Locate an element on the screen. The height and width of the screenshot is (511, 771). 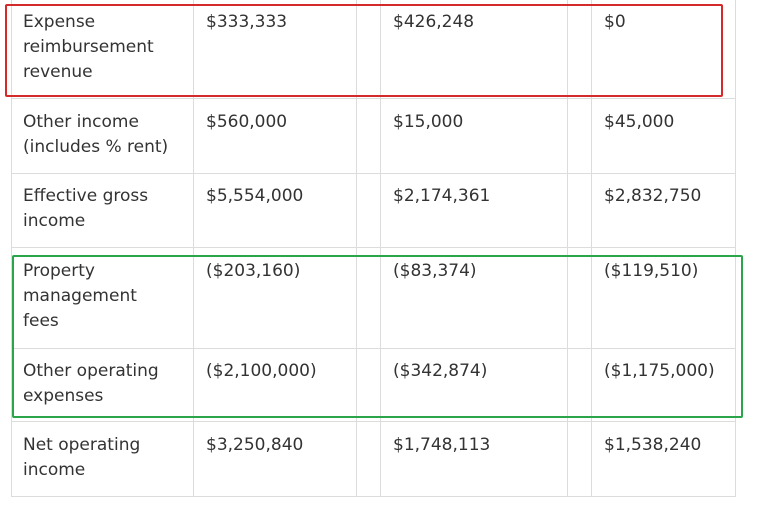
row-value: $45,000 is located at coordinates (639, 122).